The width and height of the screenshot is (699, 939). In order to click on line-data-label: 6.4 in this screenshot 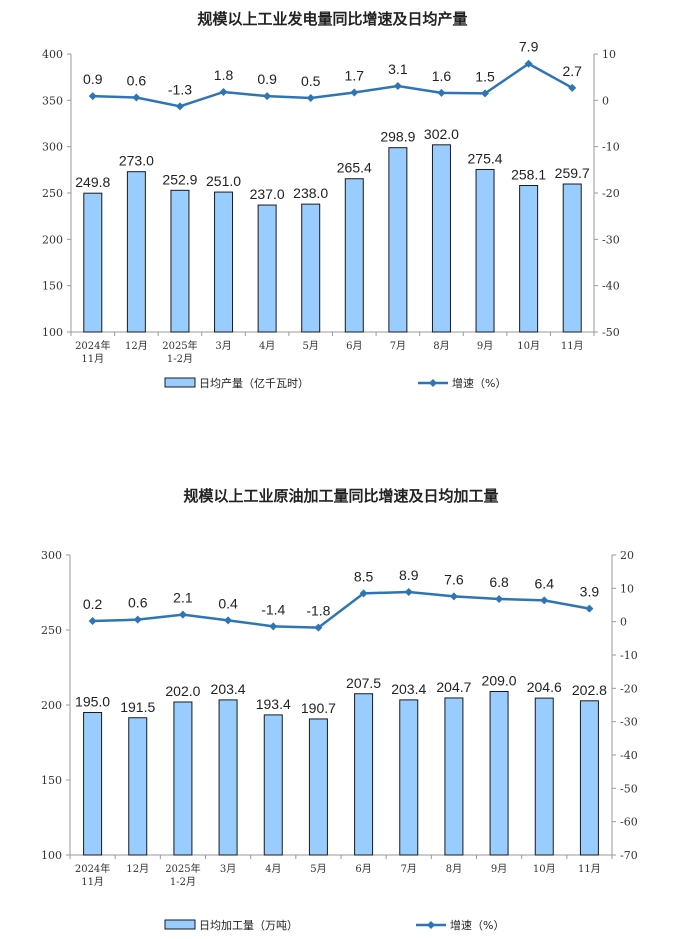, I will do `click(545, 583)`.